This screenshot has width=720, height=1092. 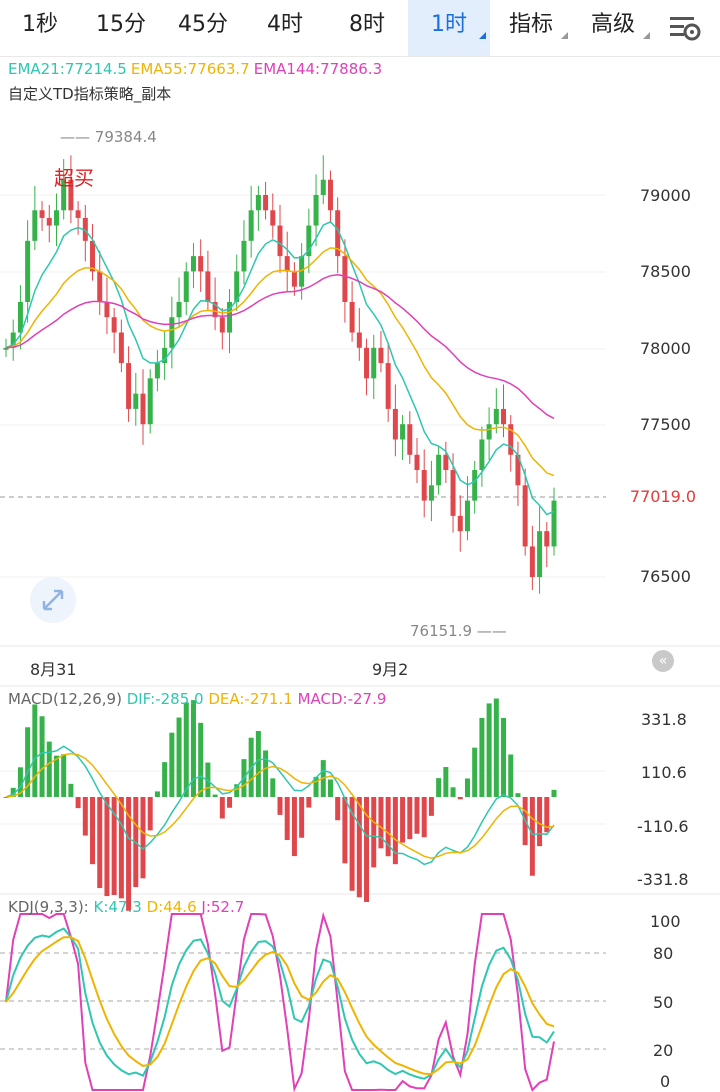 I want to click on high-price-label: —— 79384.4, so click(x=108, y=137).